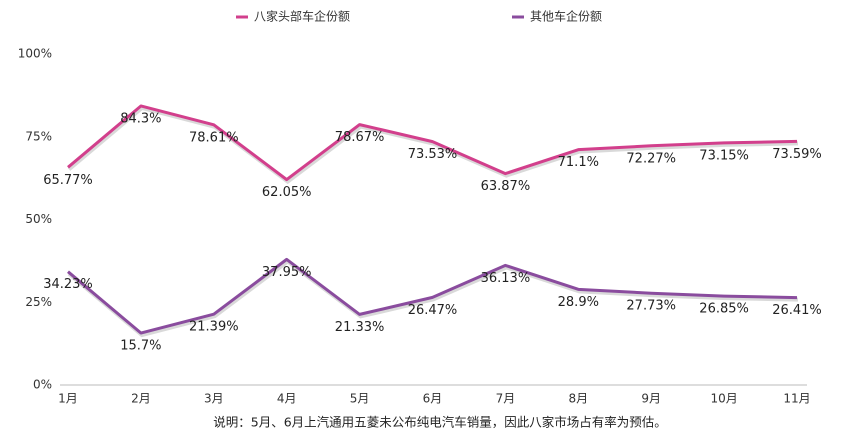 This screenshot has height=444, width=850. What do you see at coordinates (796, 399) in the screenshot?
I see `x-tick-label: 11月` at bounding box center [796, 399].